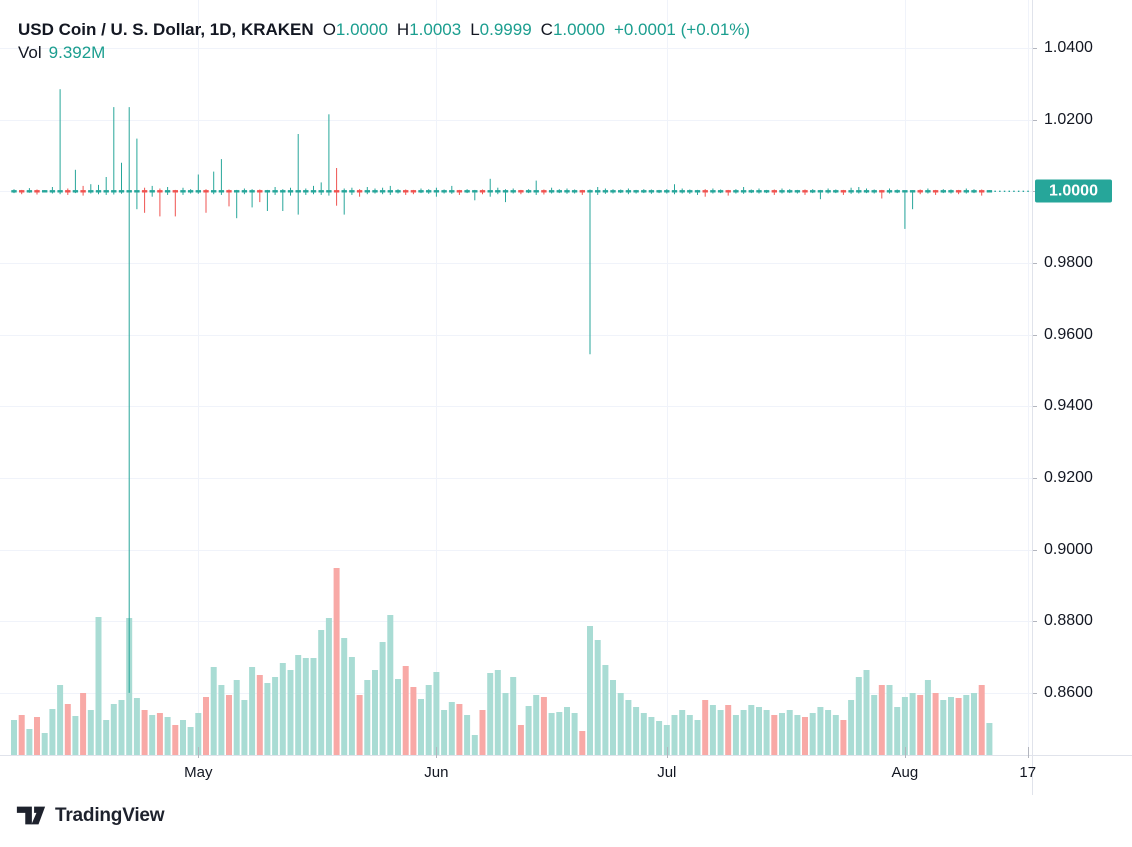 This screenshot has width=1132, height=847. I want to click on time-tick-label: May, so click(198, 772).